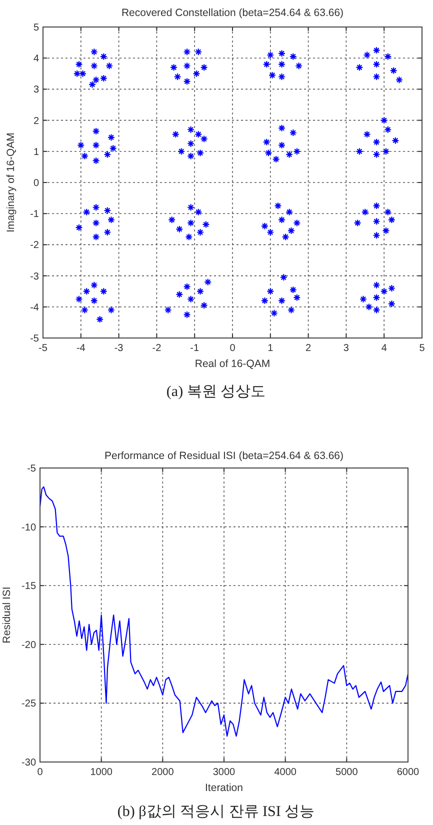  I want to click on title: Recovered Constellation (beta=254.64 & 63.66), so click(232, 13).